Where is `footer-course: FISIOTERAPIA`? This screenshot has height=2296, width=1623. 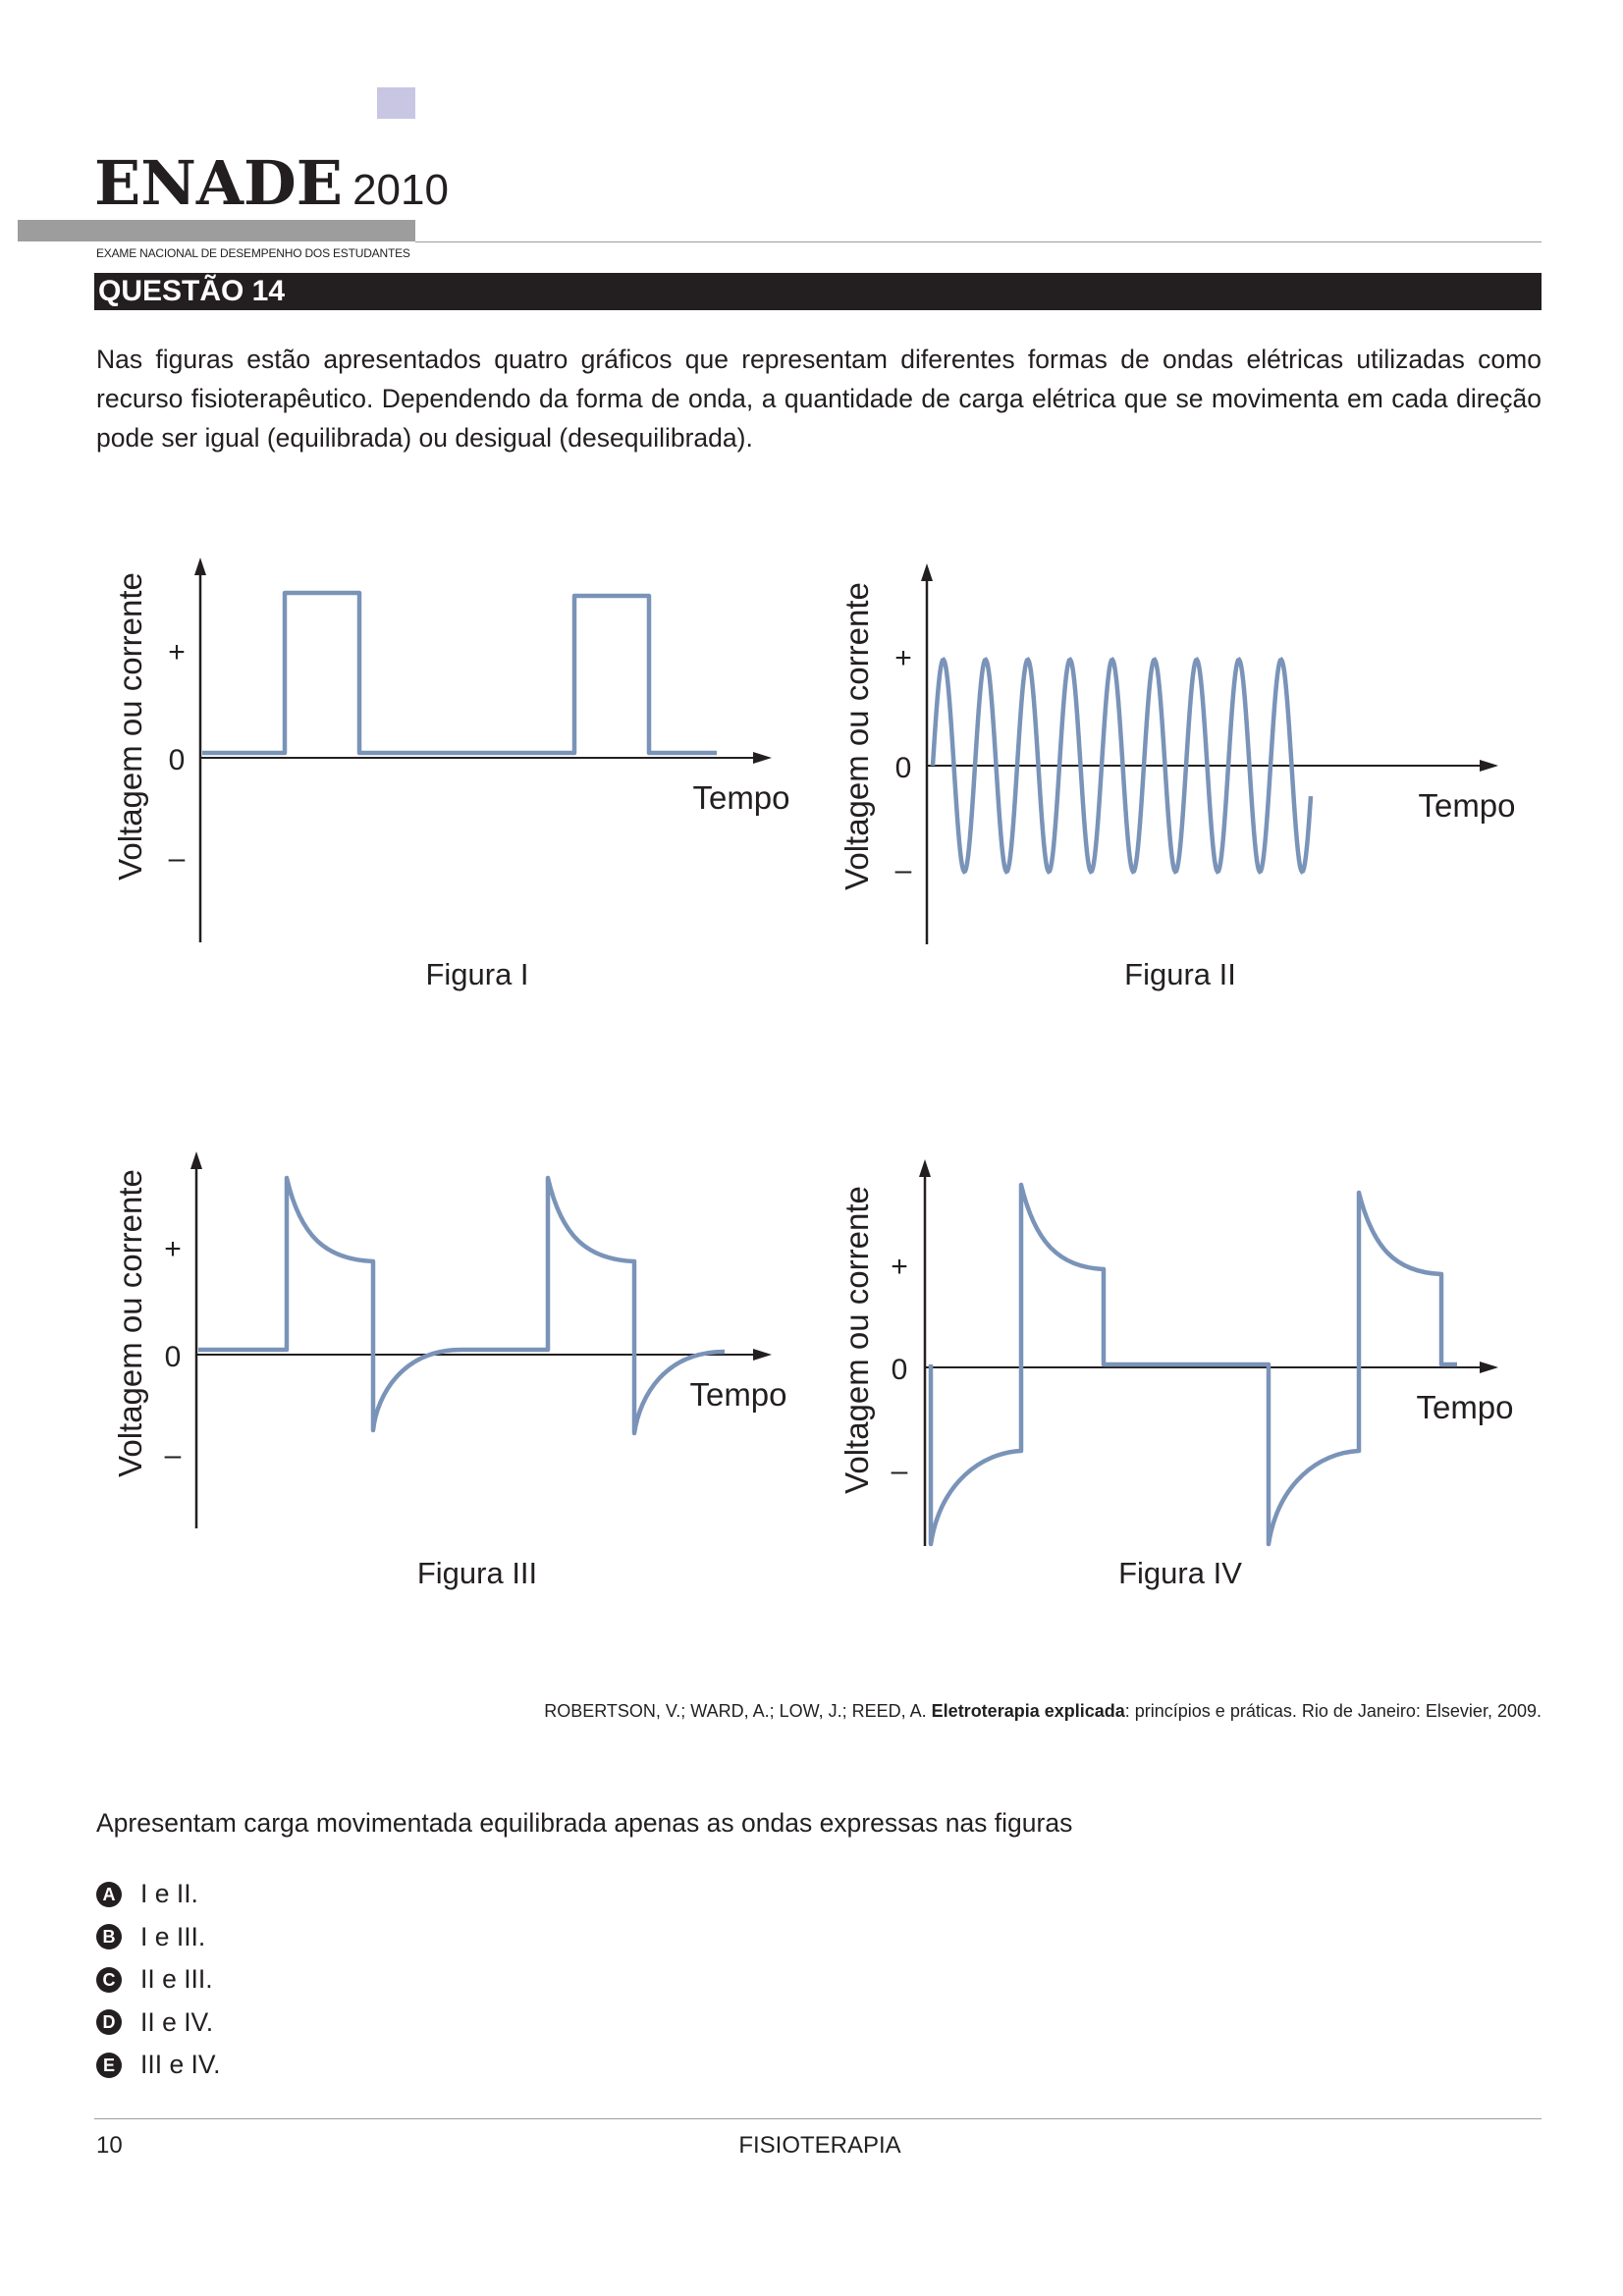 footer-course: FISIOTERAPIA is located at coordinates (819, 2145).